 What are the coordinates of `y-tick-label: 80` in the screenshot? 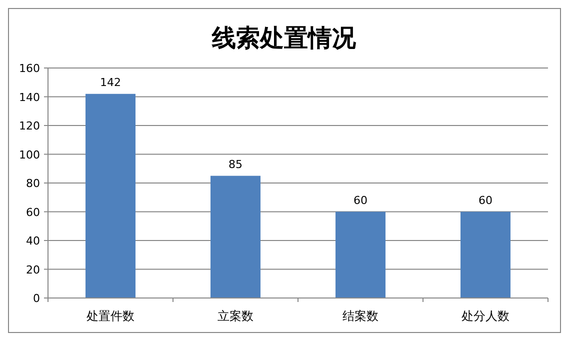 It's located at (33, 183).